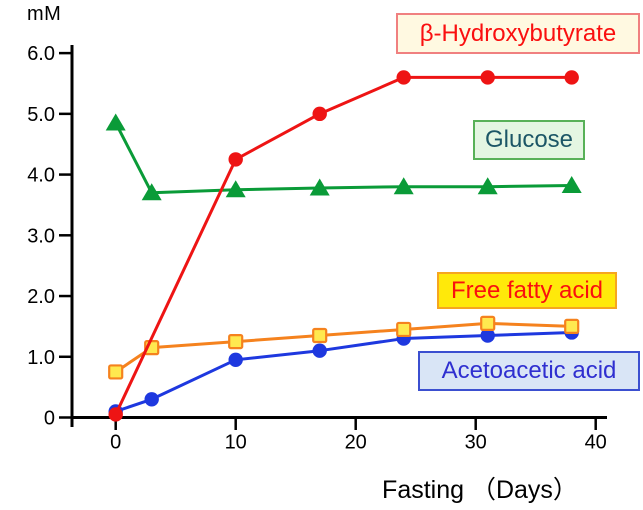  I want to click on x-tick-label: 20, so click(356, 443).